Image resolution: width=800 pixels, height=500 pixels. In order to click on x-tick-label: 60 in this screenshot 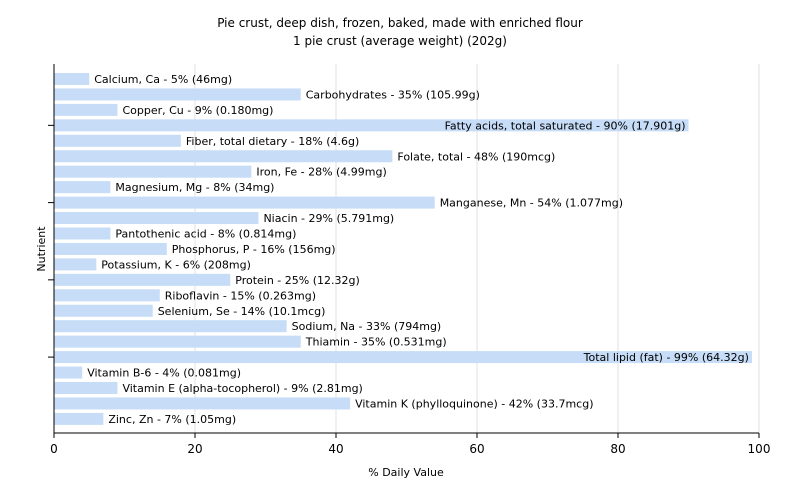, I will do `click(476, 449)`.